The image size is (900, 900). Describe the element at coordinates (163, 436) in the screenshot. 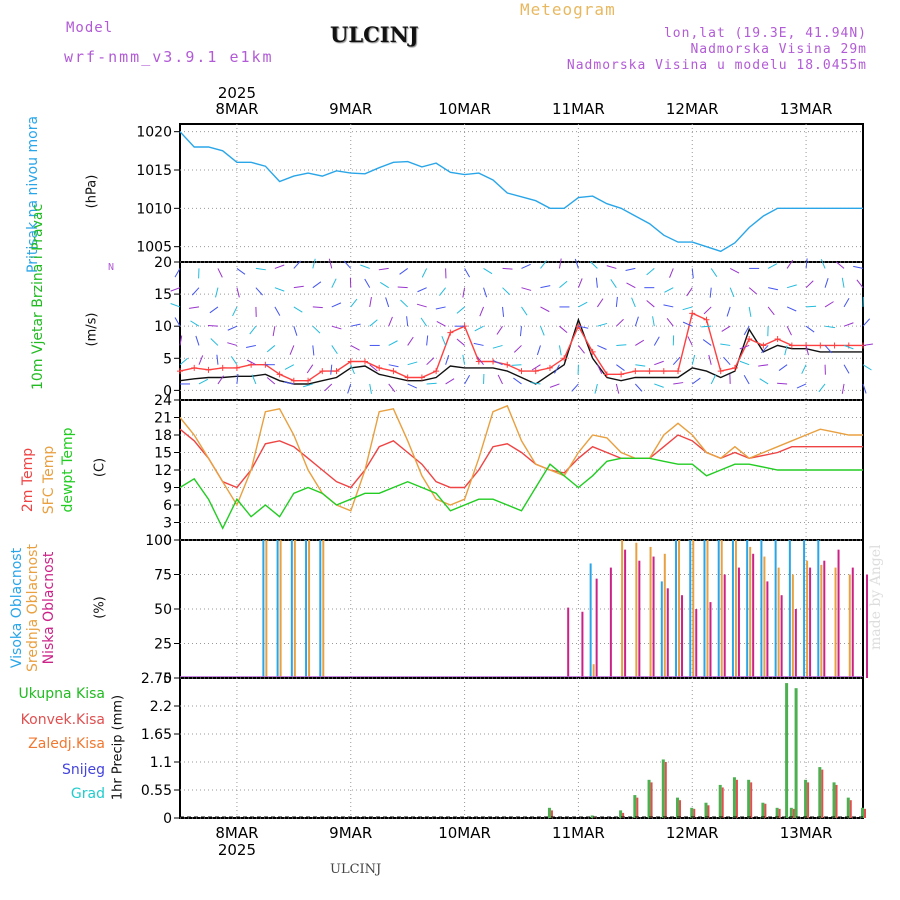

I see `y-tick-label: 18` at that location.